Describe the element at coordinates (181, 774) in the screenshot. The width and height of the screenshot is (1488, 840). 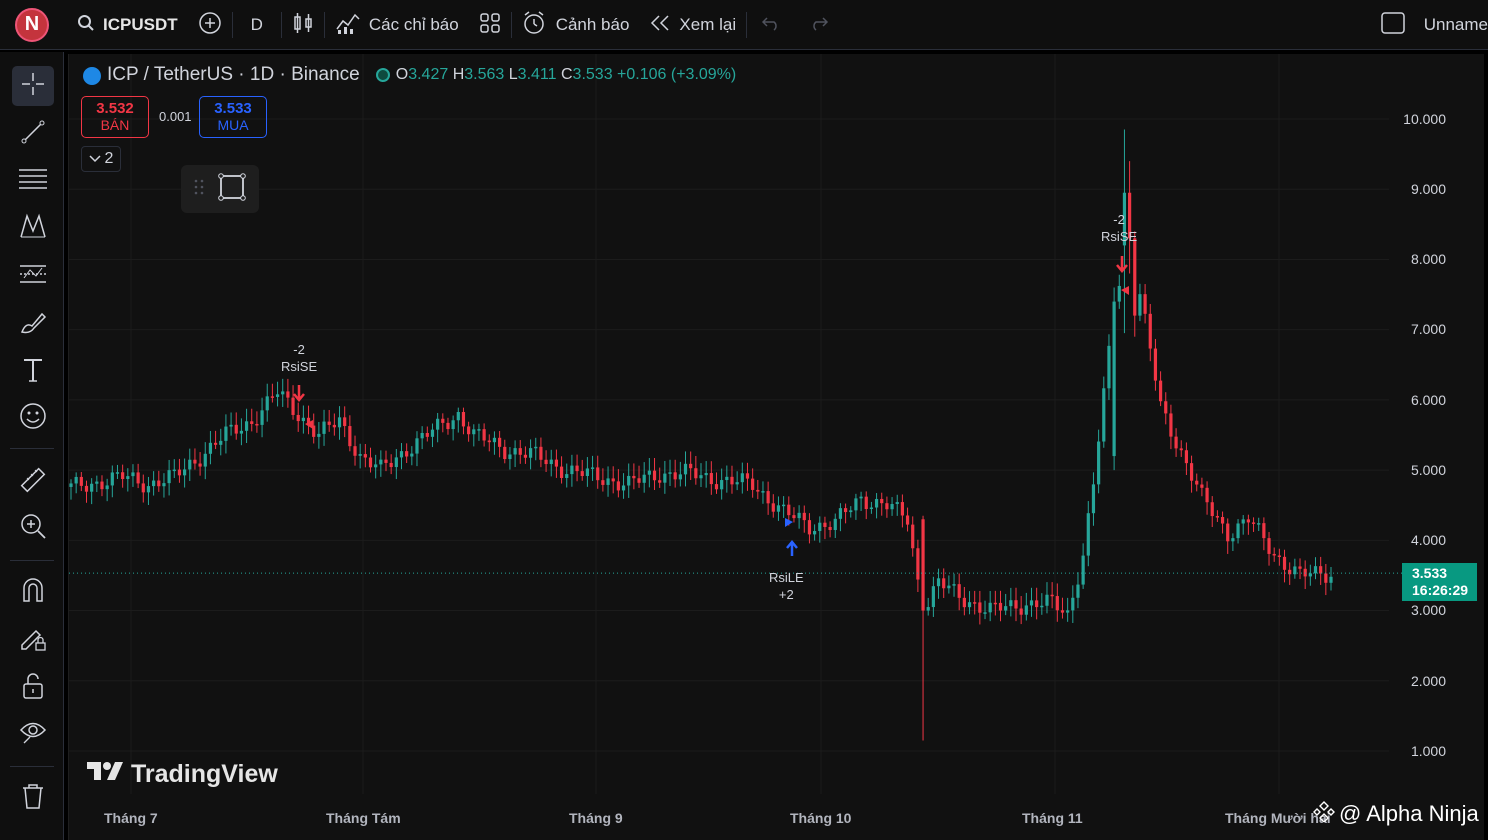
I see `tradingview-logo: TradingView` at that location.